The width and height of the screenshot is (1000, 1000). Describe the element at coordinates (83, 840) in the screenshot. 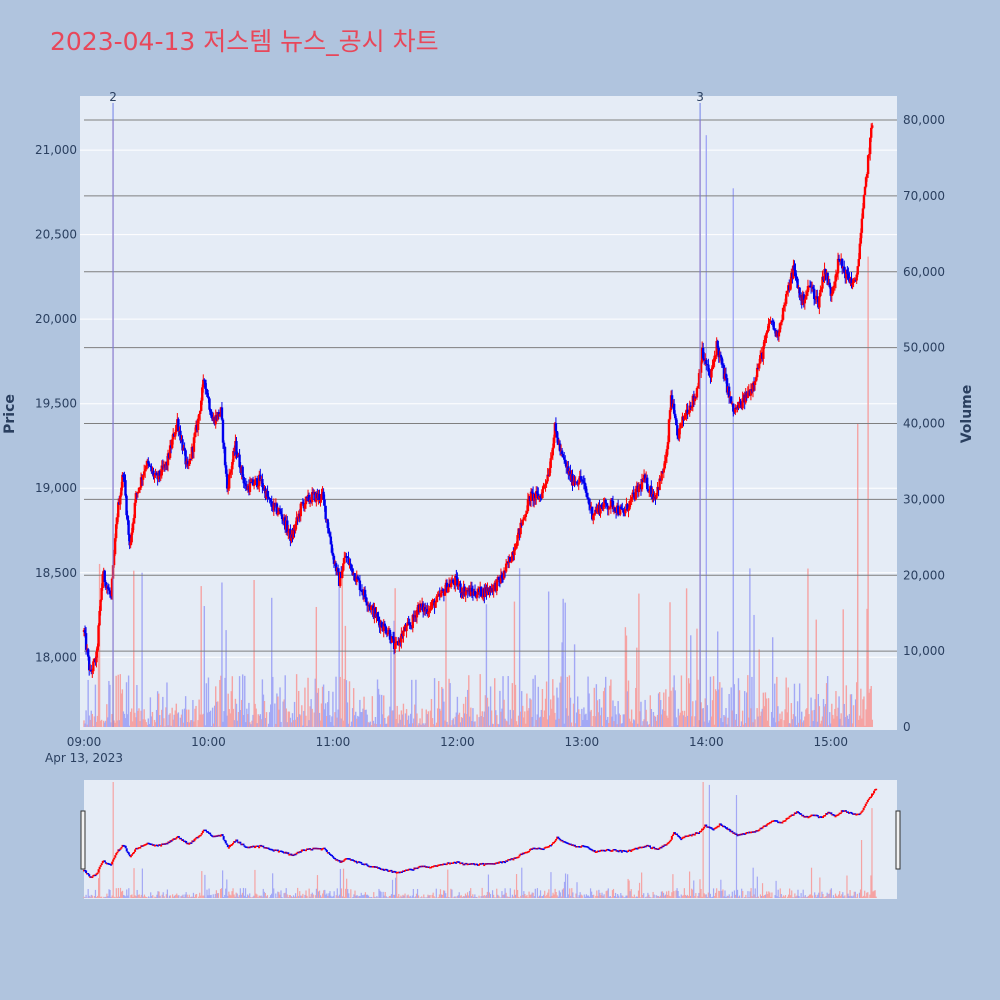

I see `range-slider-left-handle` at that location.